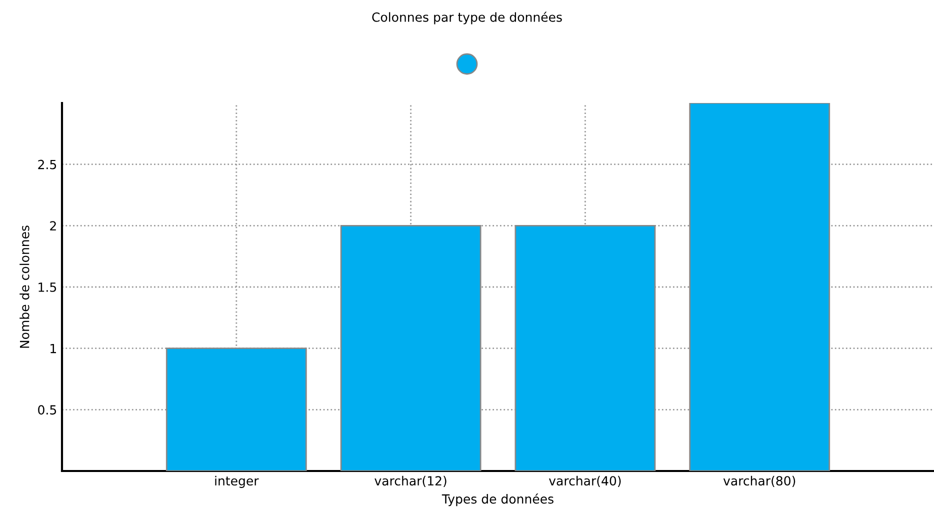  What do you see at coordinates (53, 225) in the screenshot?
I see `y-tick-label: 2` at bounding box center [53, 225].